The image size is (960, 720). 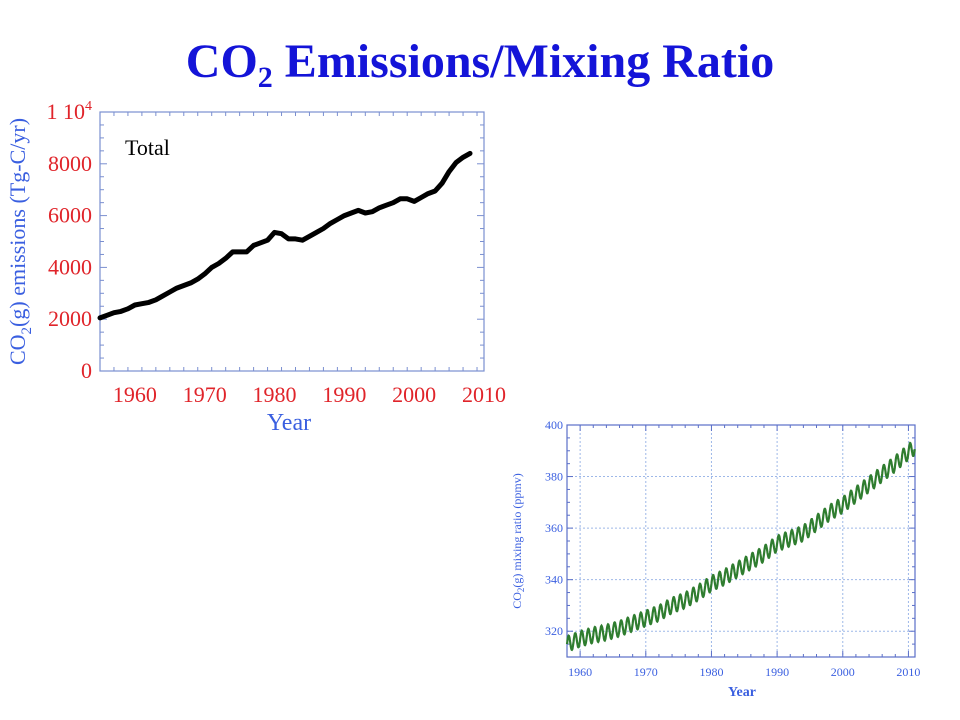 I want to click on emissions-annotation-total: Total, so click(x=147, y=147).